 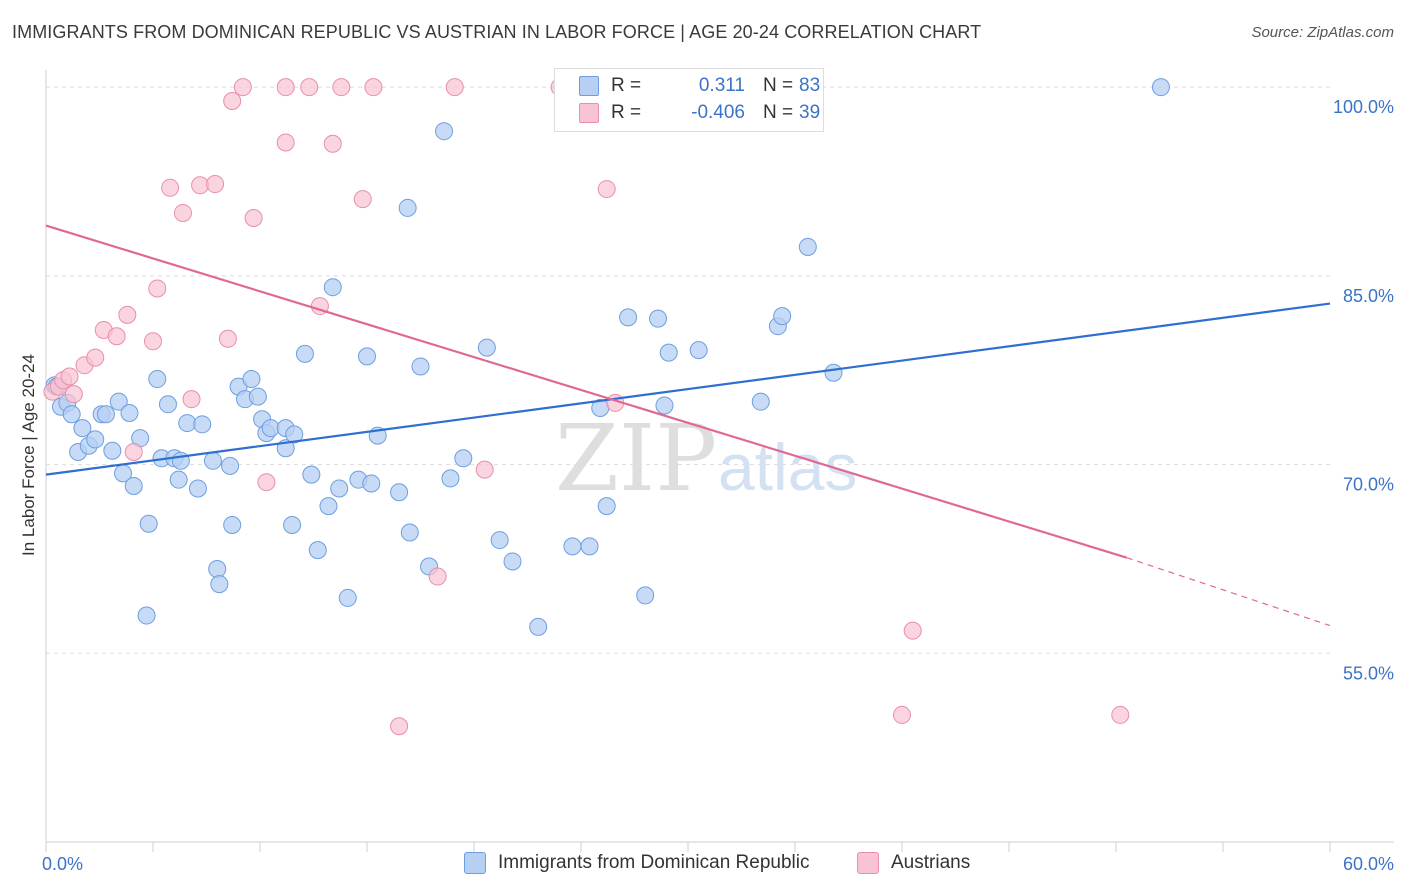 I want to click on legend-item-austrians: Austrians, so click(x=913, y=863).